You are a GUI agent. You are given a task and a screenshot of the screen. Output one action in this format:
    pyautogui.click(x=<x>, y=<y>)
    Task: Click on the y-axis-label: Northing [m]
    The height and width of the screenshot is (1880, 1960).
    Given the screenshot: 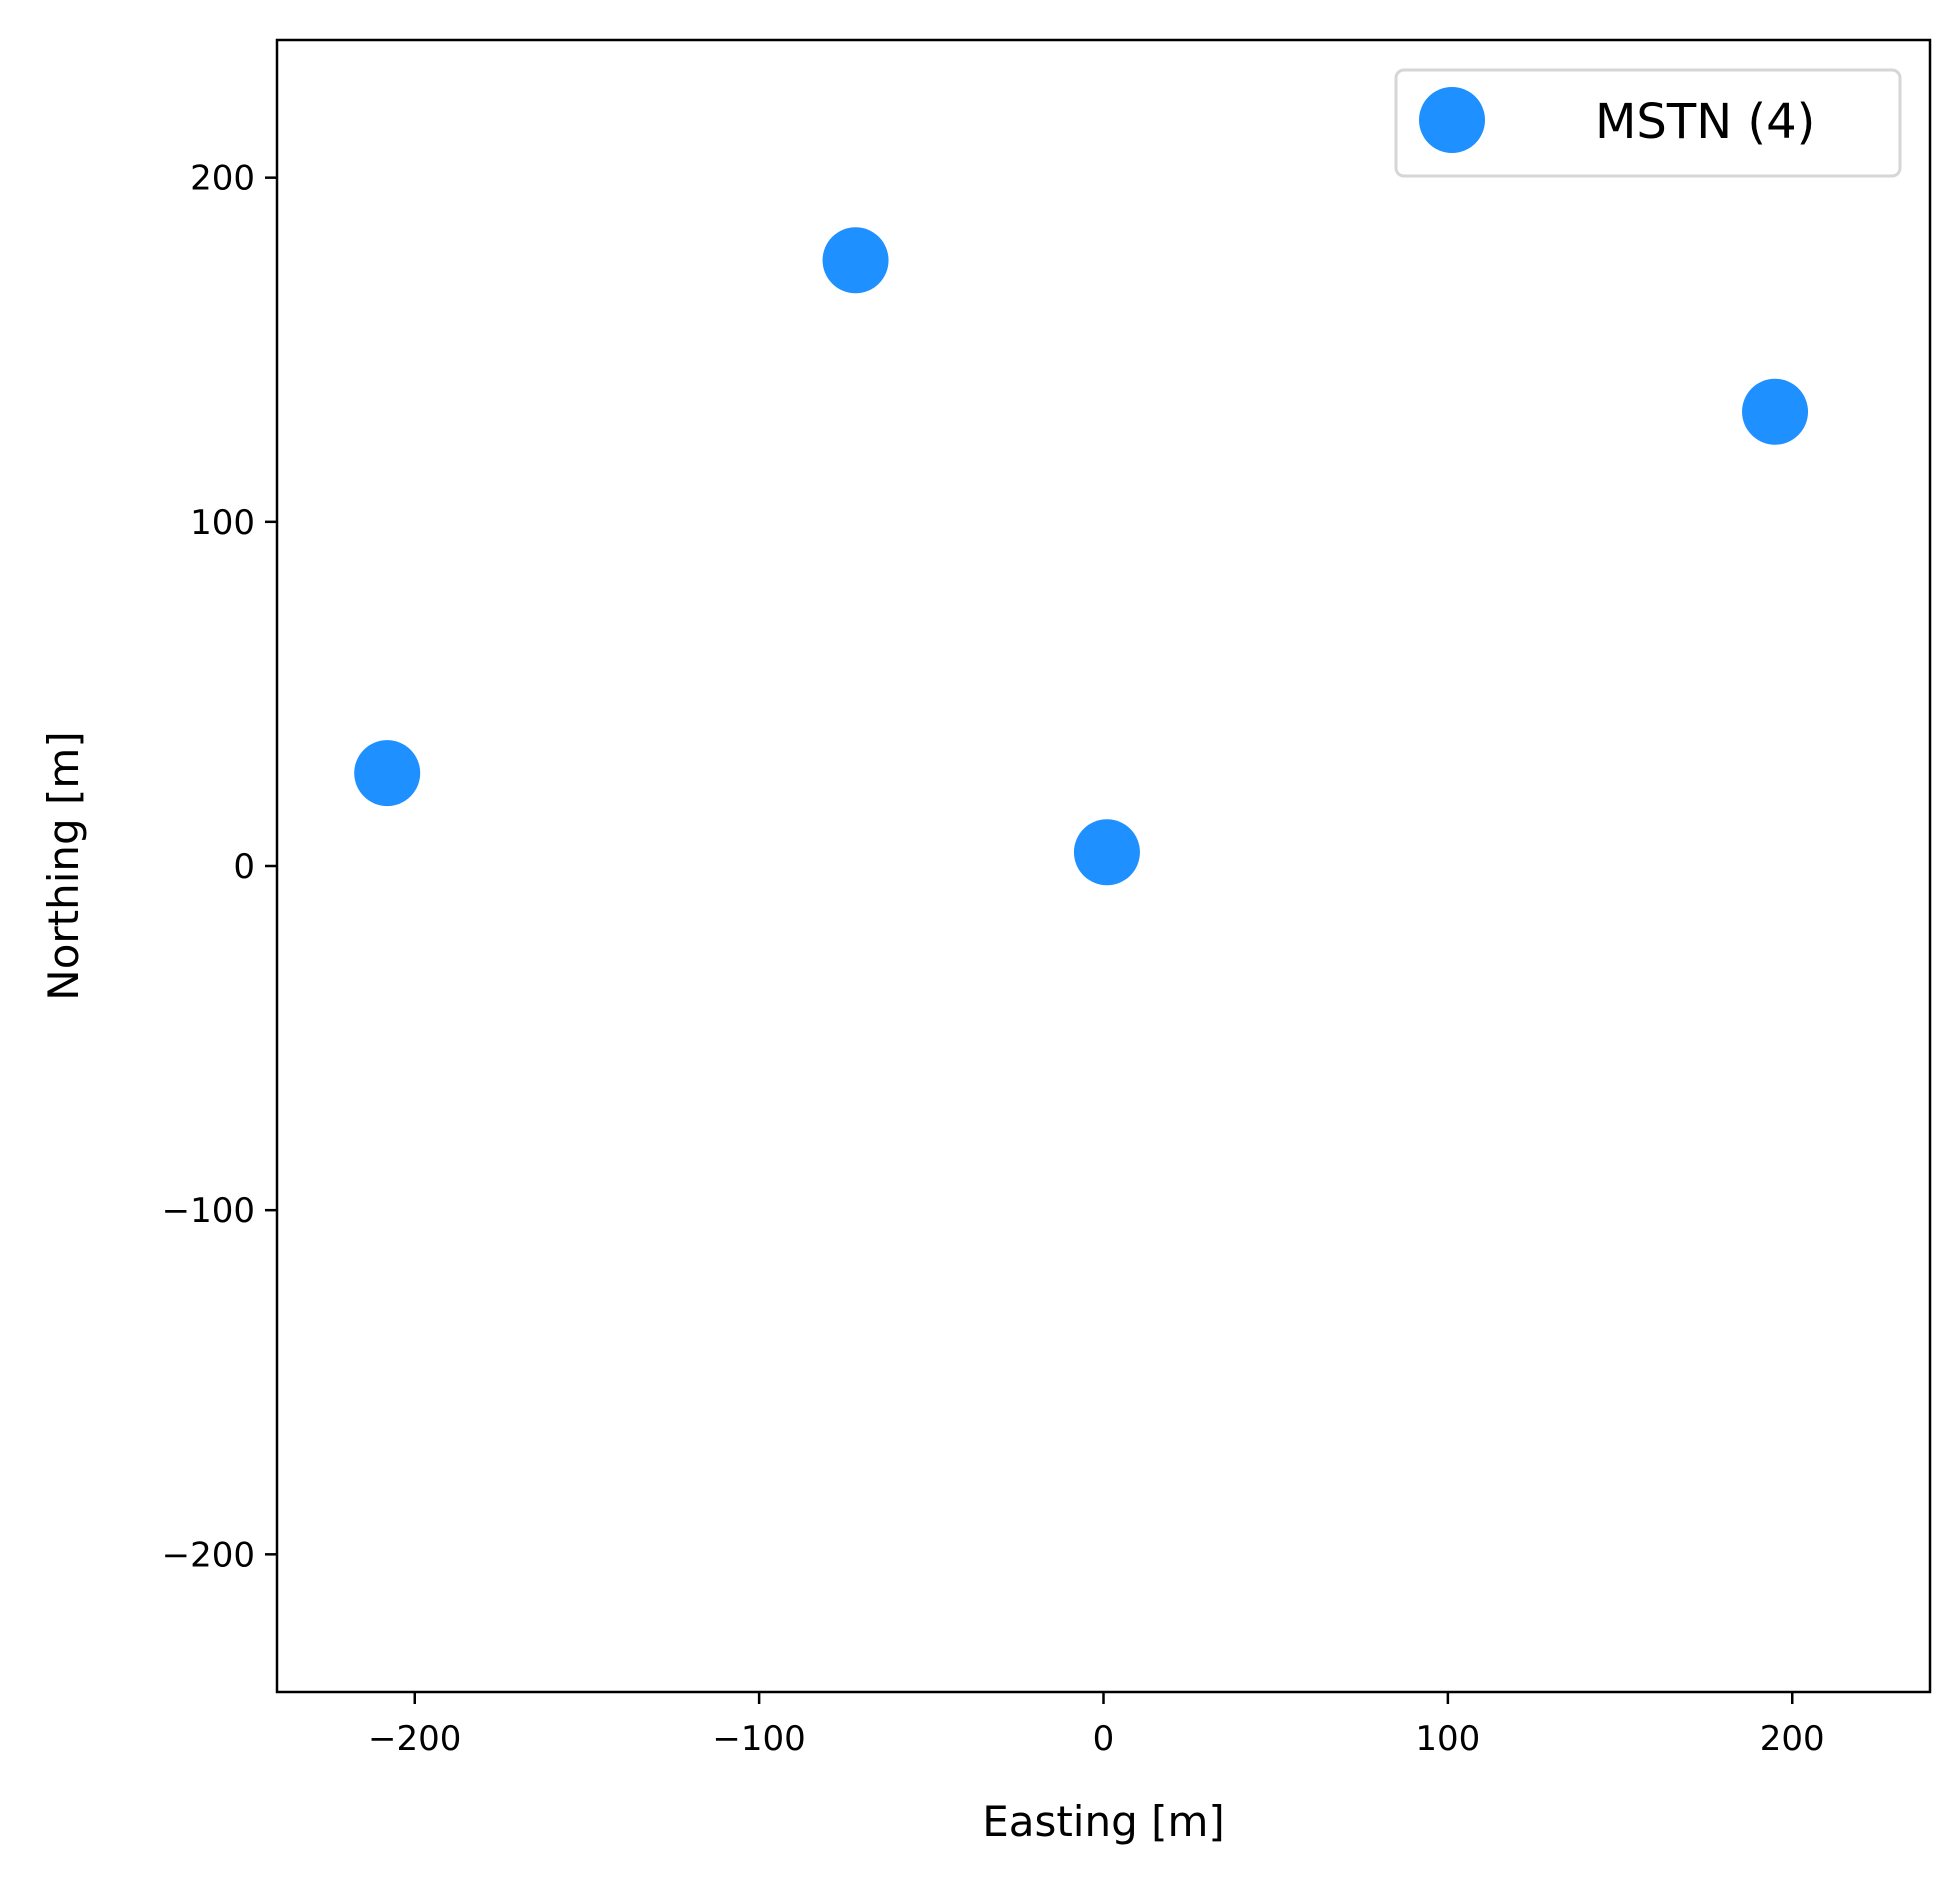 What is the action you would take?
    pyautogui.click(x=63, y=865)
    